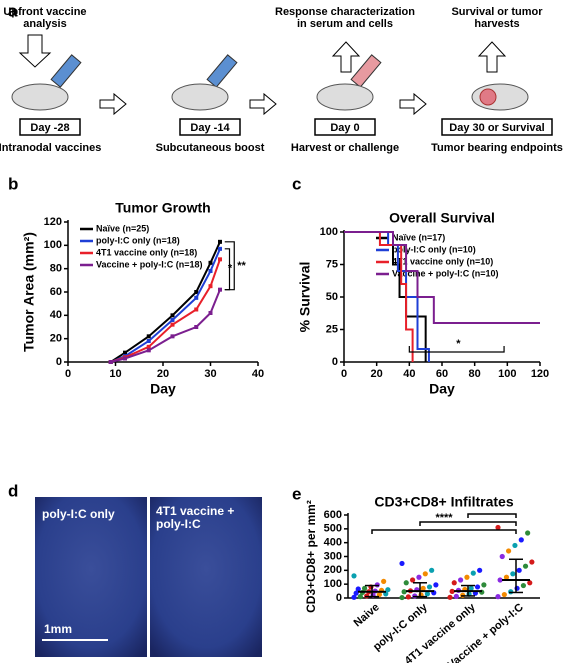 The height and width of the screenshot is (668, 567). What do you see at coordinates (497, 148) in the screenshot?
I see `step-bottom: Tumor bearing endpoints` at bounding box center [497, 148].